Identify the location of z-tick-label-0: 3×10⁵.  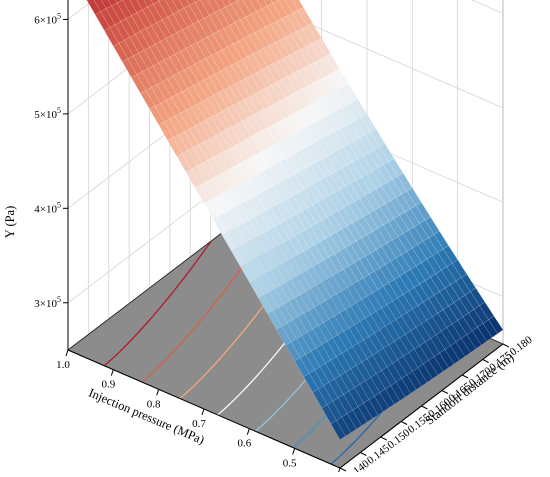
(47, 302).